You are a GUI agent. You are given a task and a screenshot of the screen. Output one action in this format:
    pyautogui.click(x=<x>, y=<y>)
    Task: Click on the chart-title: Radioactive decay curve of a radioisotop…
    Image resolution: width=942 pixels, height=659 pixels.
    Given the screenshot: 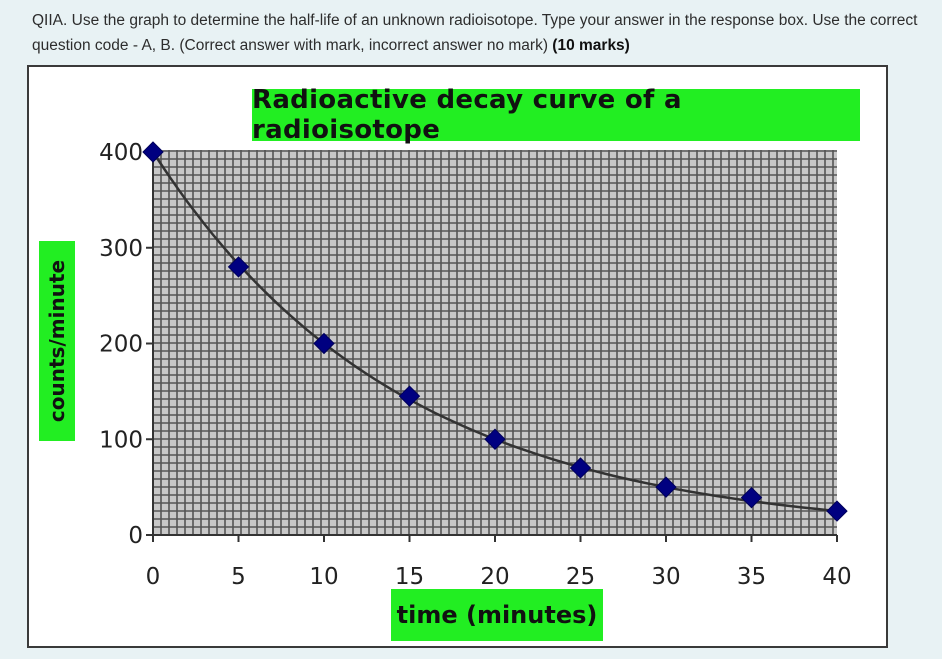 What is the action you would take?
    pyautogui.click(x=556, y=115)
    